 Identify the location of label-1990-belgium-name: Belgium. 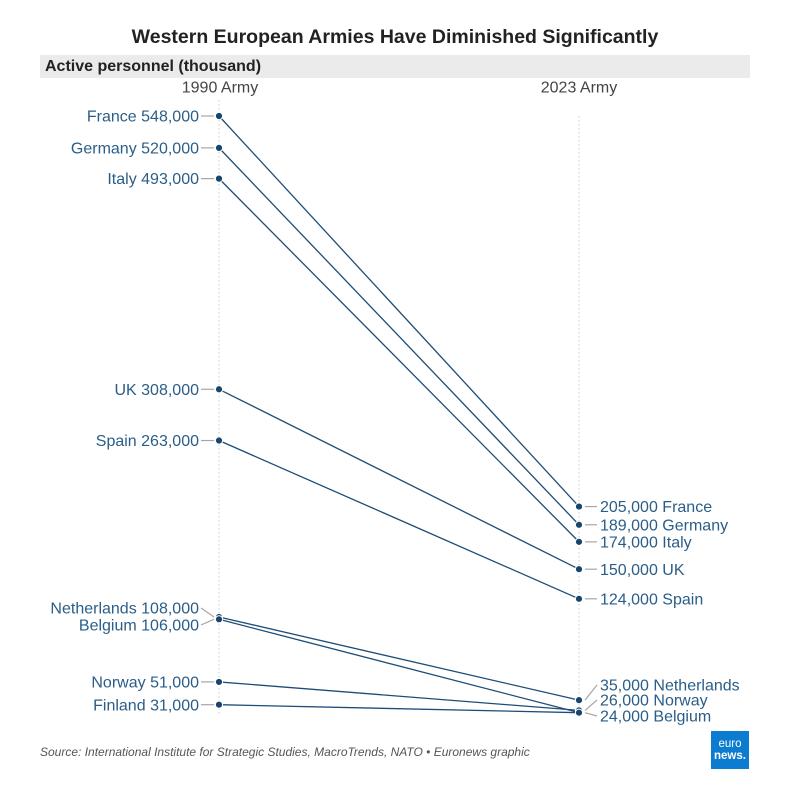
(108, 626).